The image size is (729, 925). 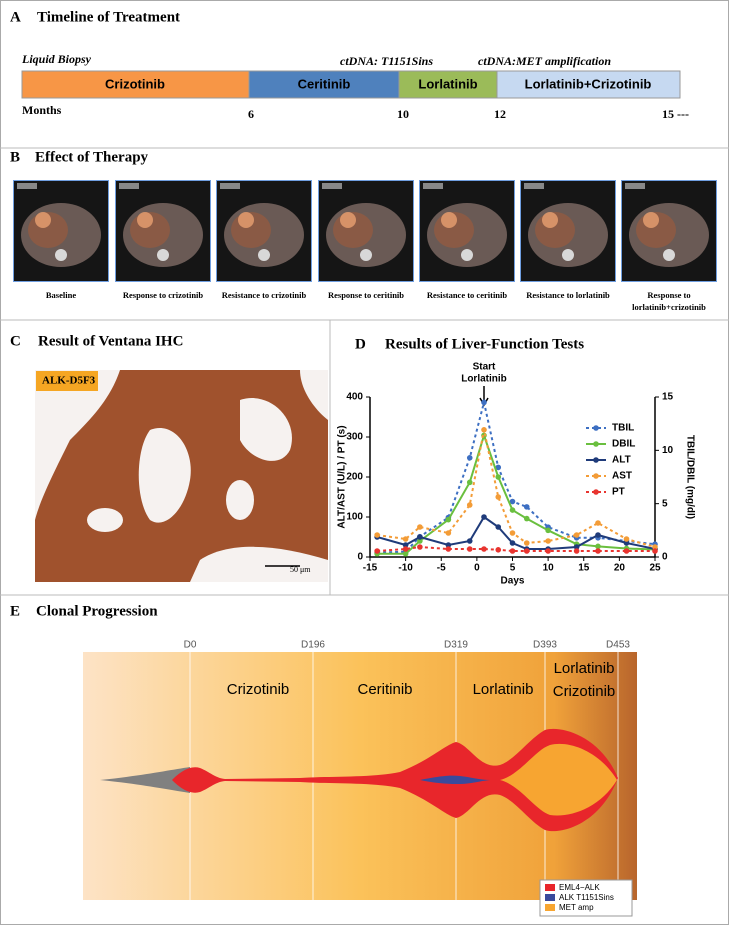 I want to click on x-tick-label: -5, so click(x=441, y=568).